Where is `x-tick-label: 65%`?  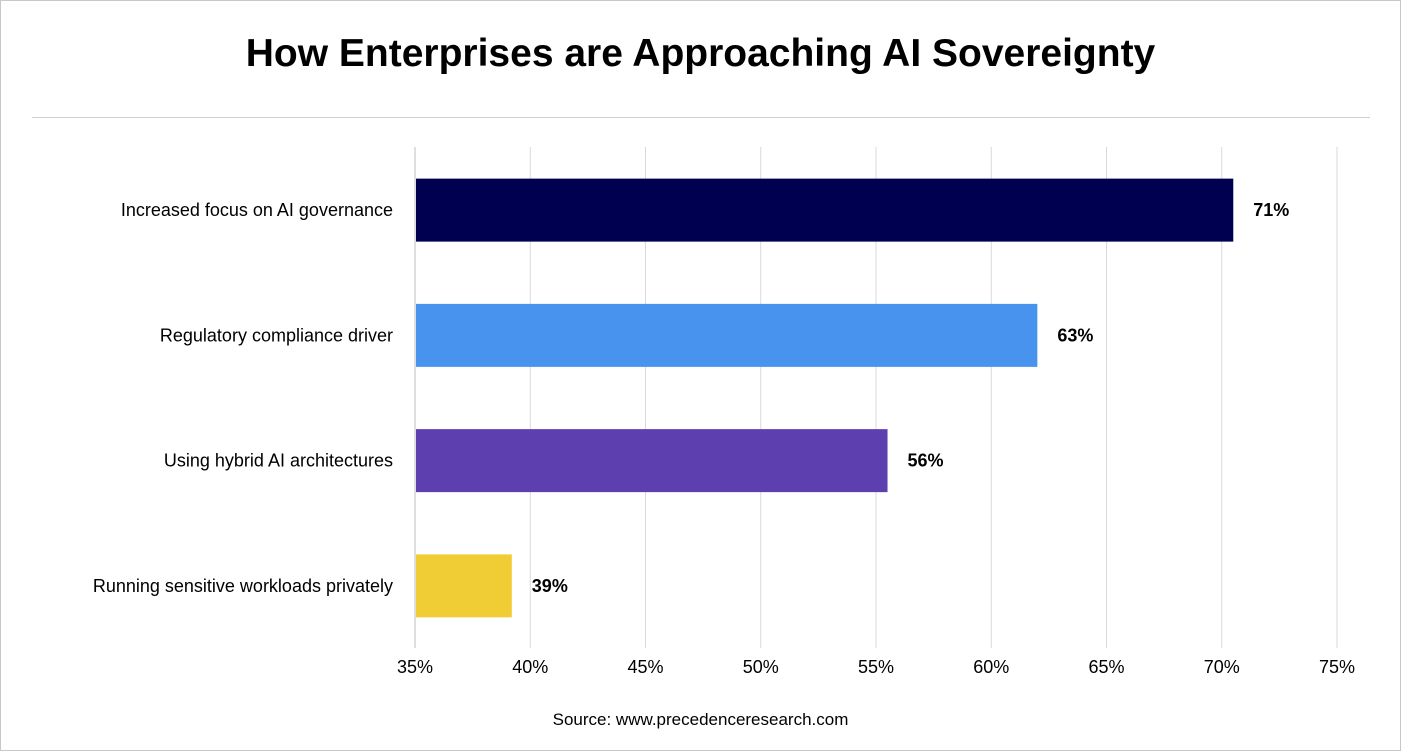 x-tick-label: 65% is located at coordinates (1106, 667).